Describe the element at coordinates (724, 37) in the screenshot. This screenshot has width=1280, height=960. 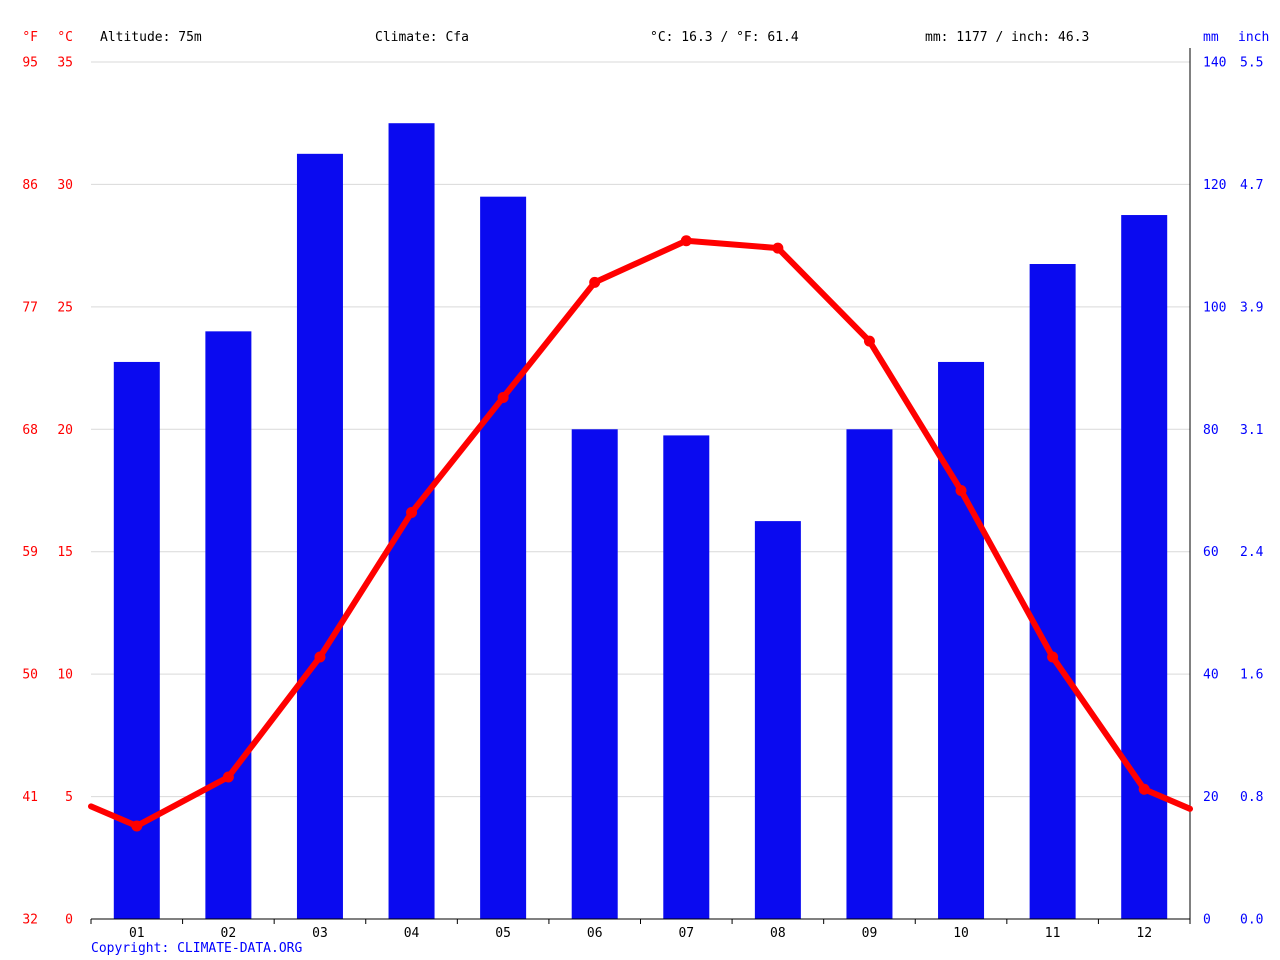
I see `mean-temperature-label: °C: 16.3 / °F: 61.4` at that location.